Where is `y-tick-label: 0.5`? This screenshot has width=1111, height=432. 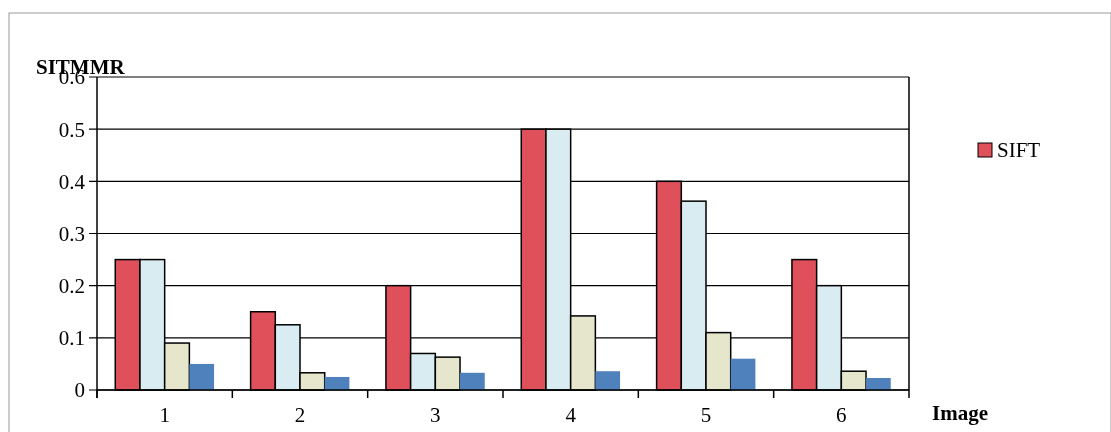 y-tick-label: 0.5 is located at coordinates (71, 129).